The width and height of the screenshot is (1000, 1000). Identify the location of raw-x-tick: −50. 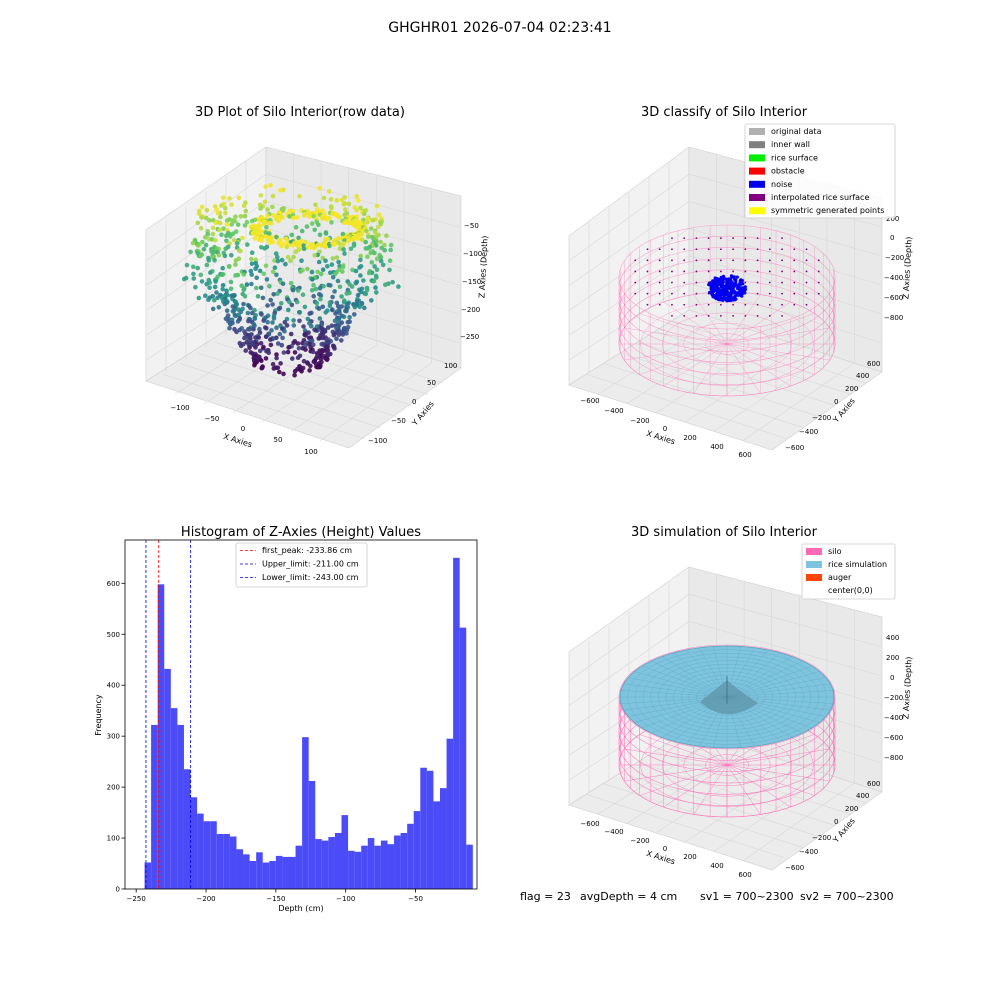
(212, 419).